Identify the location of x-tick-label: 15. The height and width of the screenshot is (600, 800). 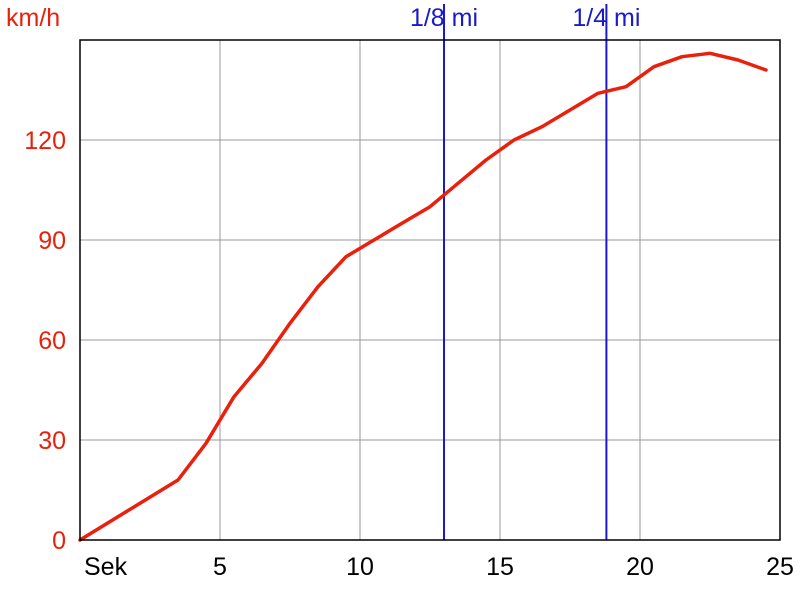
(500, 567).